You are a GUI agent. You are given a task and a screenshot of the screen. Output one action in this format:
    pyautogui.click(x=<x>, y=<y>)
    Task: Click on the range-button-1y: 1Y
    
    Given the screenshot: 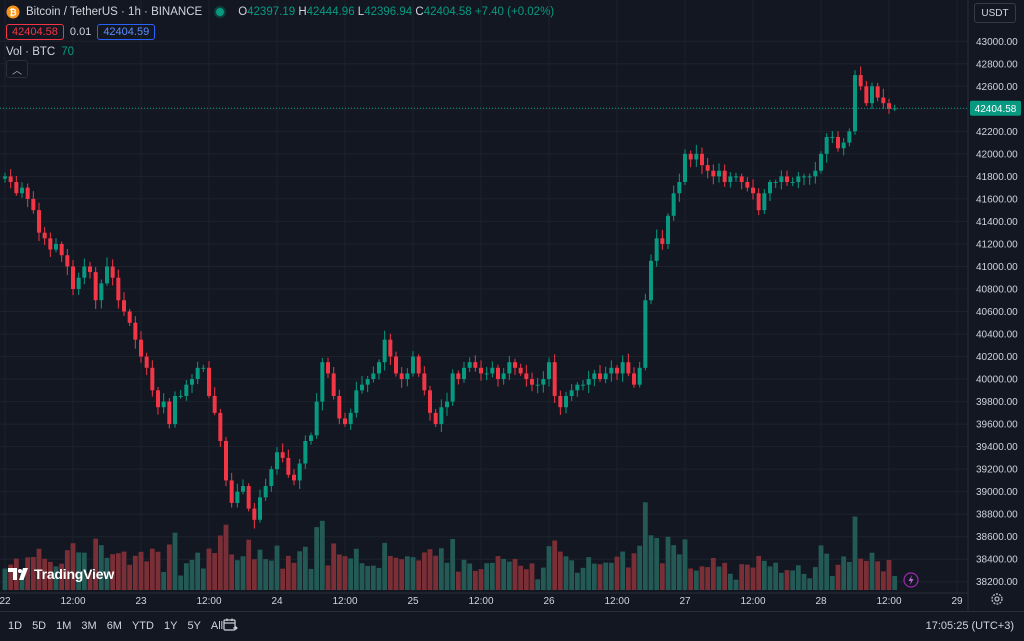 What is the action you would take?
    pyautogui.click(x=170, y=626)
    